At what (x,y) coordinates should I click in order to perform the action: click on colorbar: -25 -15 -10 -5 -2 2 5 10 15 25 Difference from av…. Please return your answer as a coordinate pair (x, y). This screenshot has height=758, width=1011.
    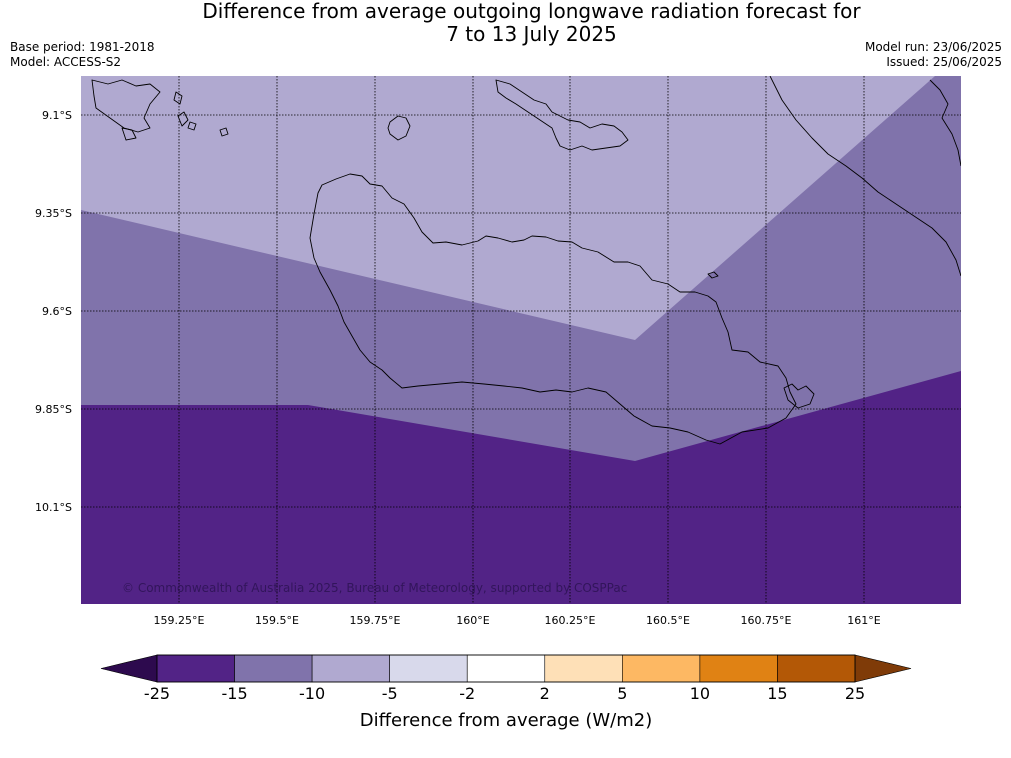
    Looking at the image, I should click on (506, 692).